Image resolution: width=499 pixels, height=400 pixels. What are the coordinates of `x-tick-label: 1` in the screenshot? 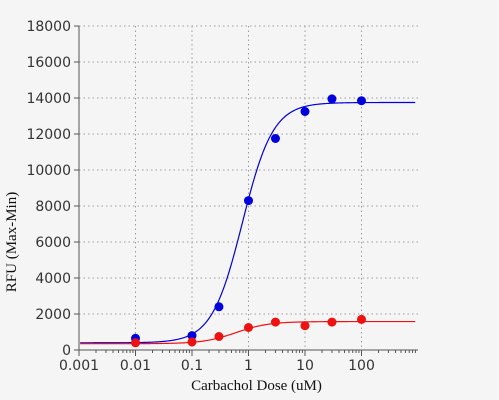 It's located at (248, 366).